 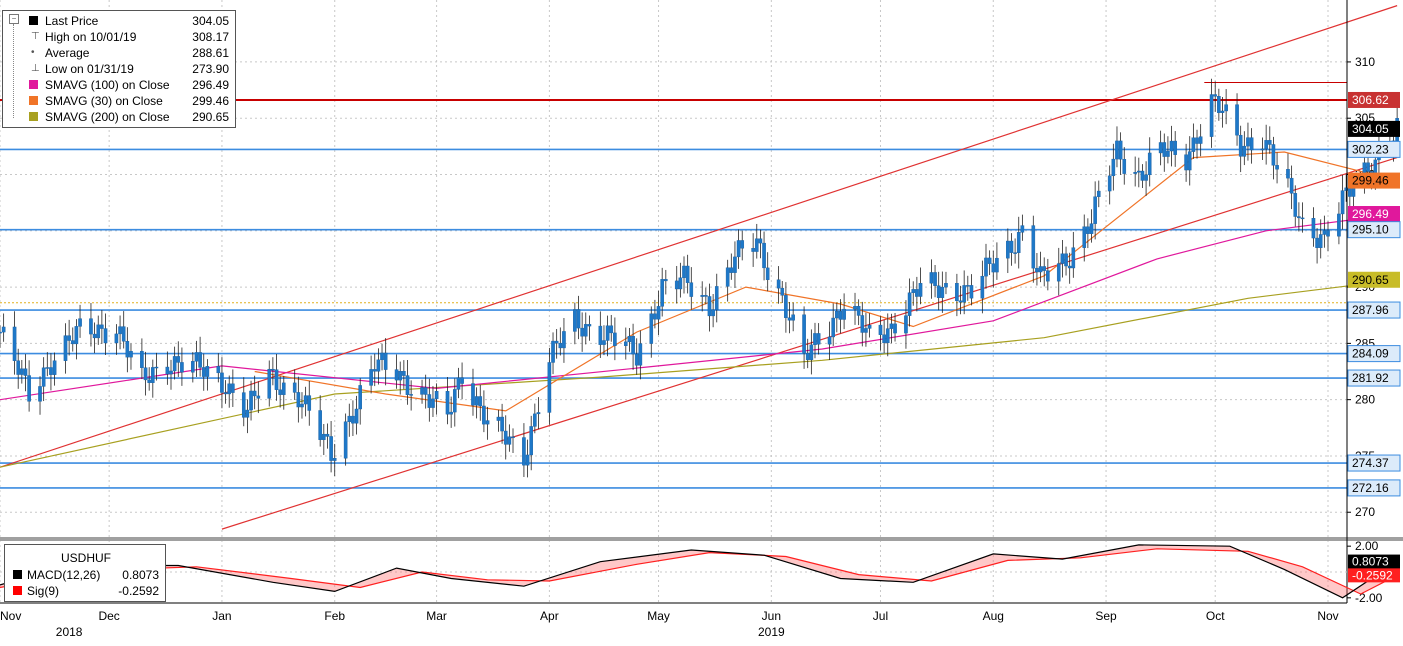 I want to click on year-tick-label: 2018, so click(x=69, y=632).